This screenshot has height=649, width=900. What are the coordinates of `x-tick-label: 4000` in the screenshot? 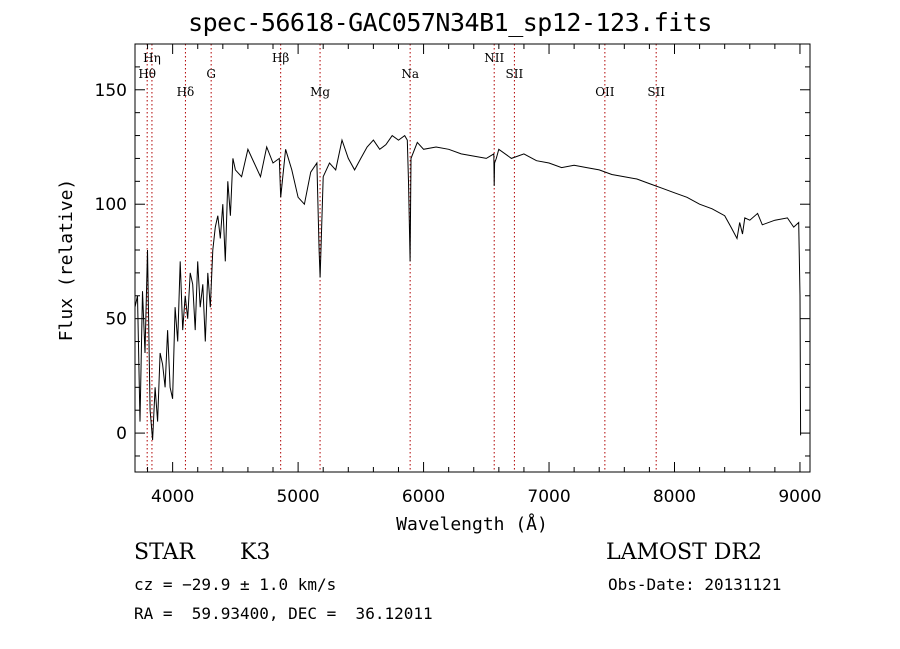 It's located at (172, 497).